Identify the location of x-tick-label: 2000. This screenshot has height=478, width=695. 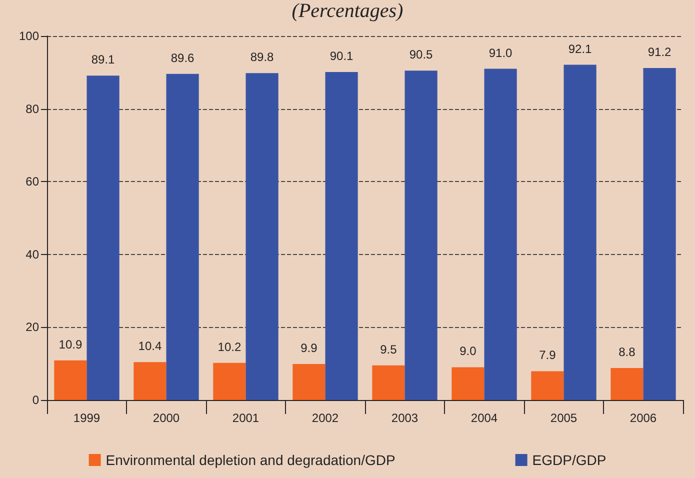
(166, 418).